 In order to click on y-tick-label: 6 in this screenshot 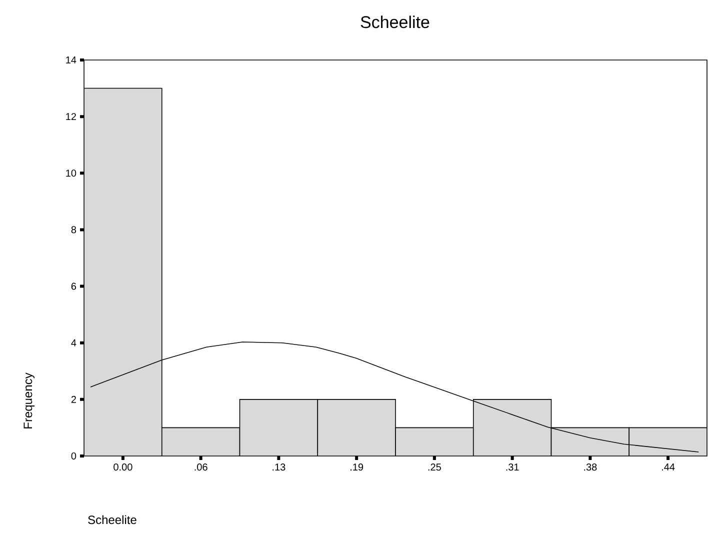, I will do `click(73, 286)`.